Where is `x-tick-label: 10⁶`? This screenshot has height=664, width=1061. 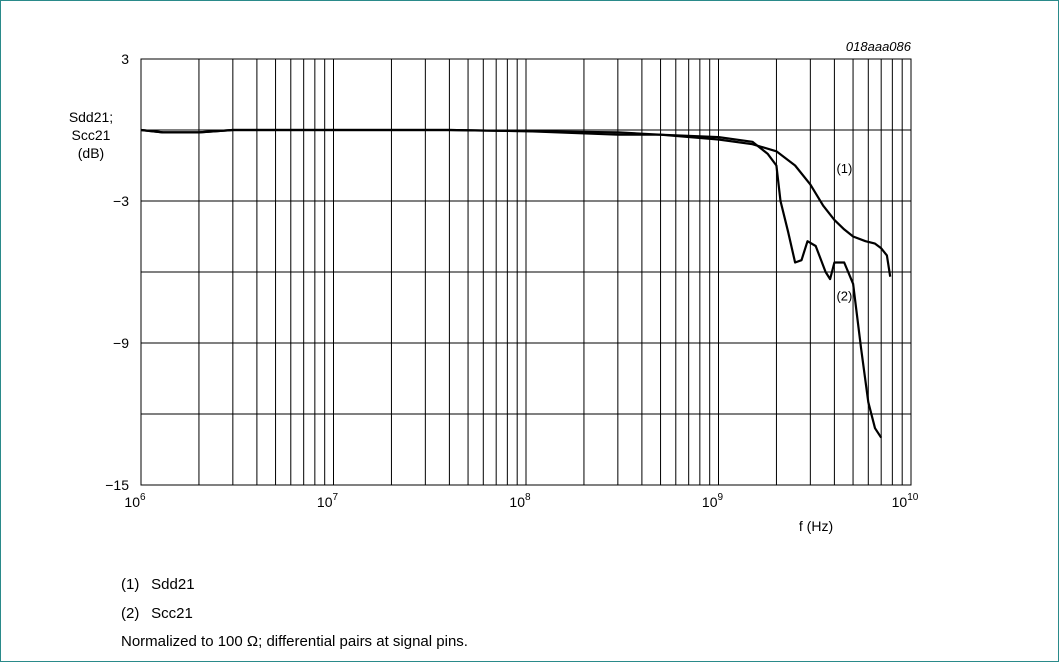 x-tick-label: 10⁶ is located at coordinates (135, 501).